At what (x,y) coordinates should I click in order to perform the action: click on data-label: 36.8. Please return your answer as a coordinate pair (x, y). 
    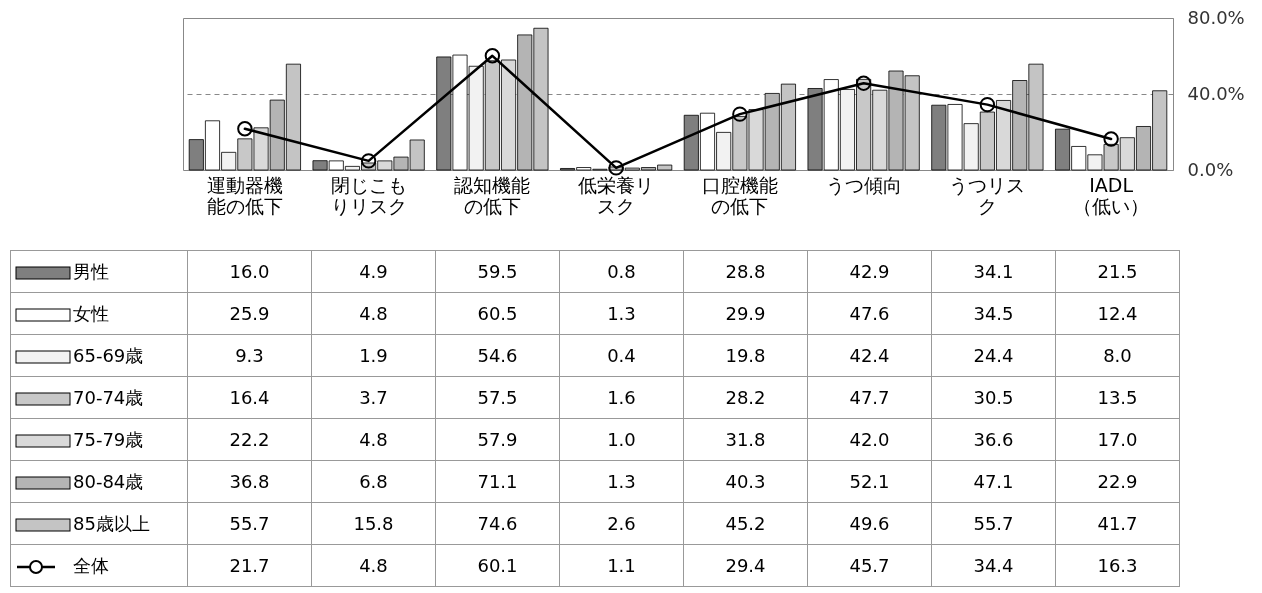
    Looking at the image, I should click on (249, 481).